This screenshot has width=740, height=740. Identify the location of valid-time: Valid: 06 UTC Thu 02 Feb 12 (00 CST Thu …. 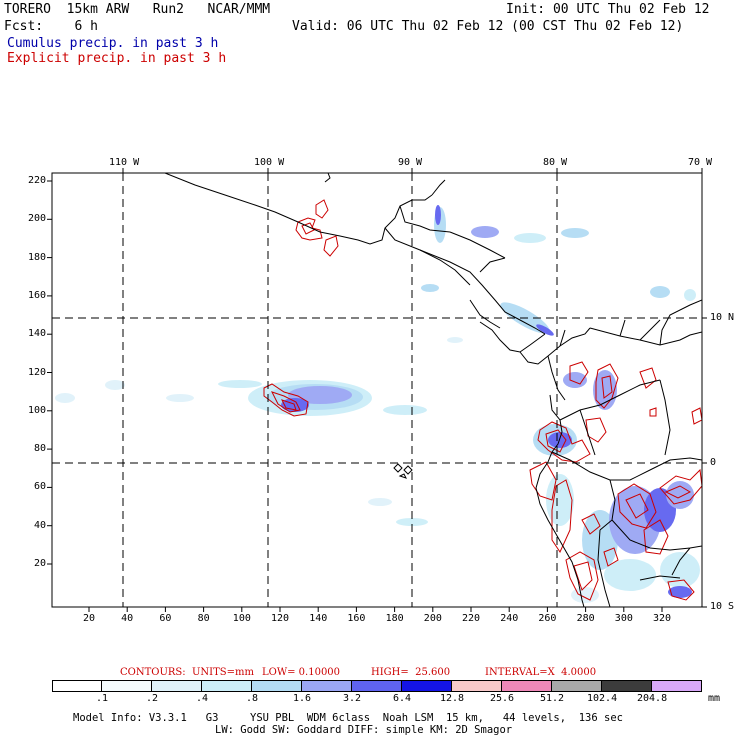
(488, 26).